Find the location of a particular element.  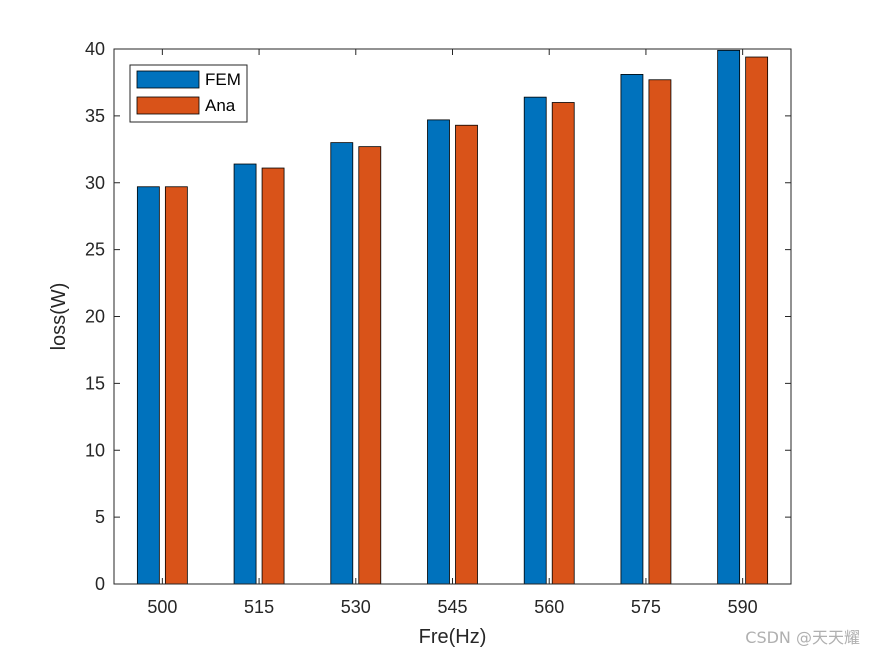

x-tick-label: 500 is located at coordinates (162, 607).